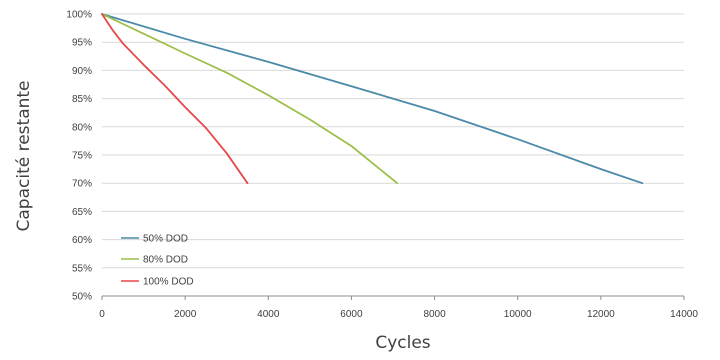  What do you see at coordinates (79, 15) in the screenshot?
I see `y-tick-label: 100%` at bounding box center [79, 15].